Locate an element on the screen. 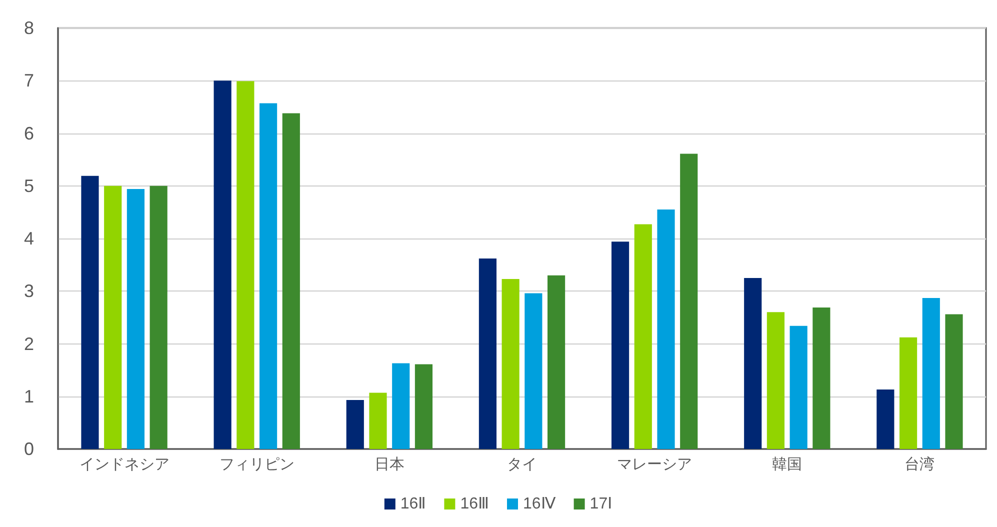  legend-label: 16Ⅱ is located at coordinates (413, 504).